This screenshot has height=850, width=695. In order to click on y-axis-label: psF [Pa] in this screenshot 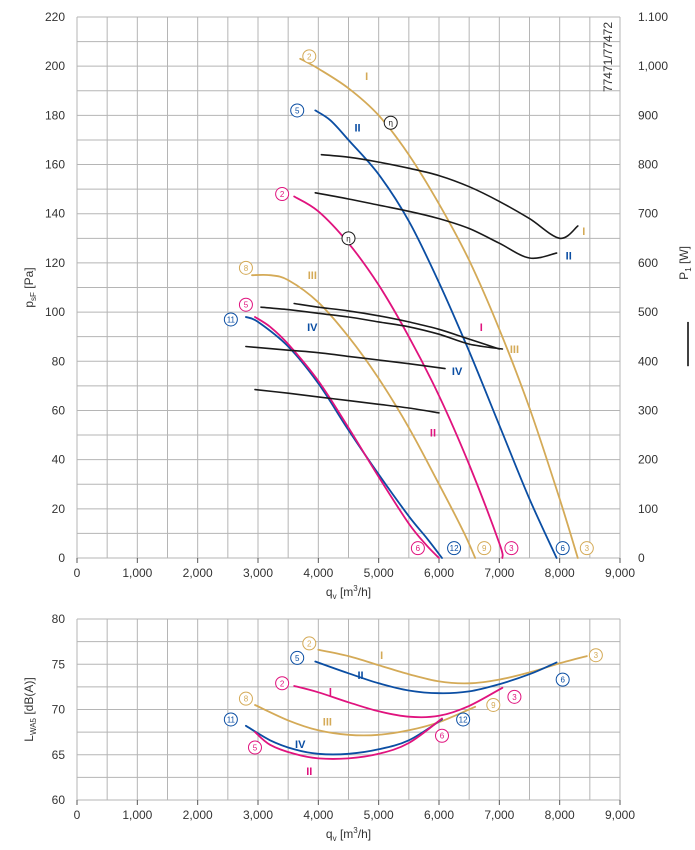, I will do `click(30, 287)`.